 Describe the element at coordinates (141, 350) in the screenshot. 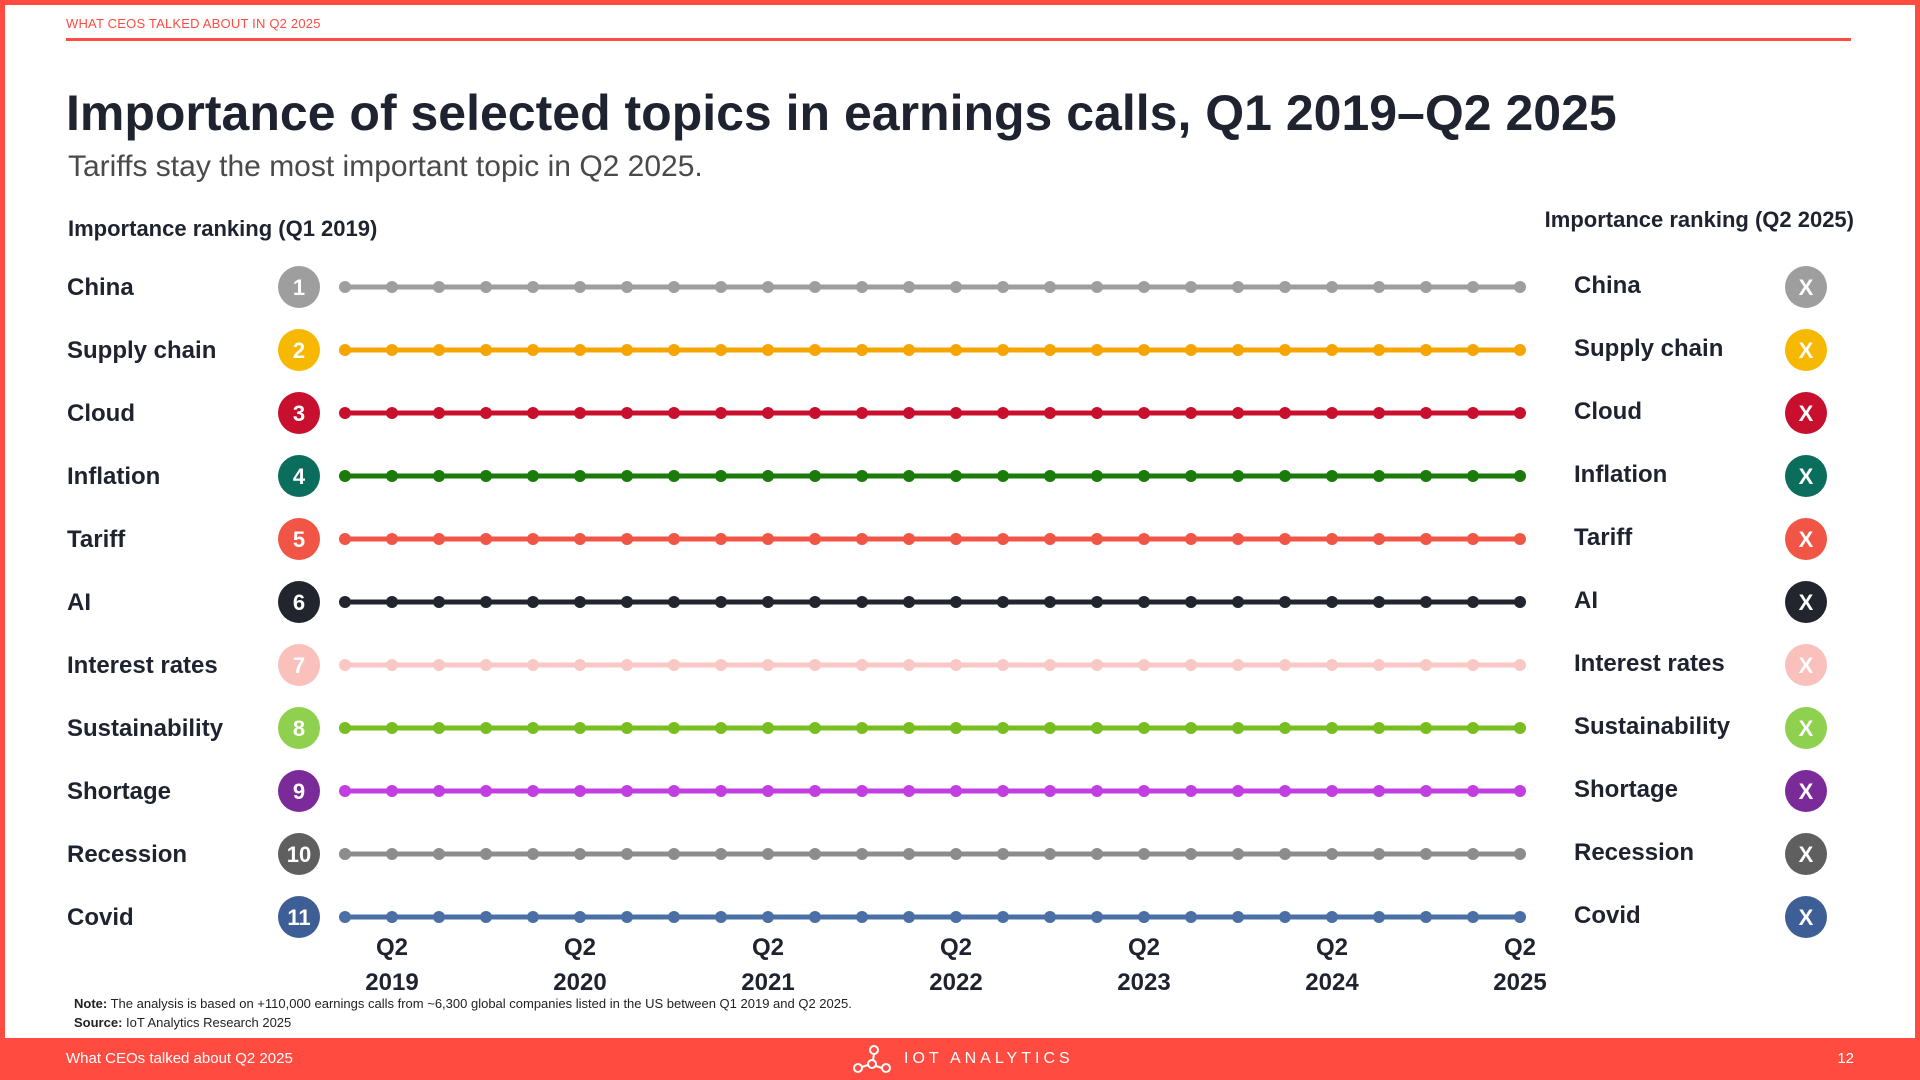

I see `series-label-left-supply-chain: Supply chain` at that location.